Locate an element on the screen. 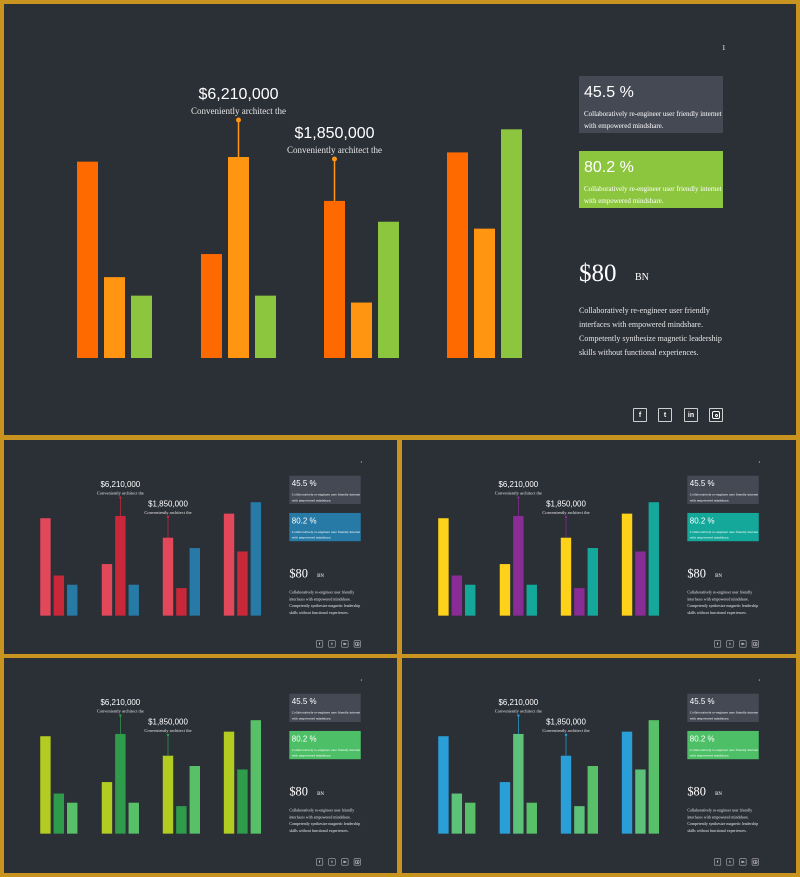 The image size is (800, 877). instagram-glyph is located at coordinates (755, 861).